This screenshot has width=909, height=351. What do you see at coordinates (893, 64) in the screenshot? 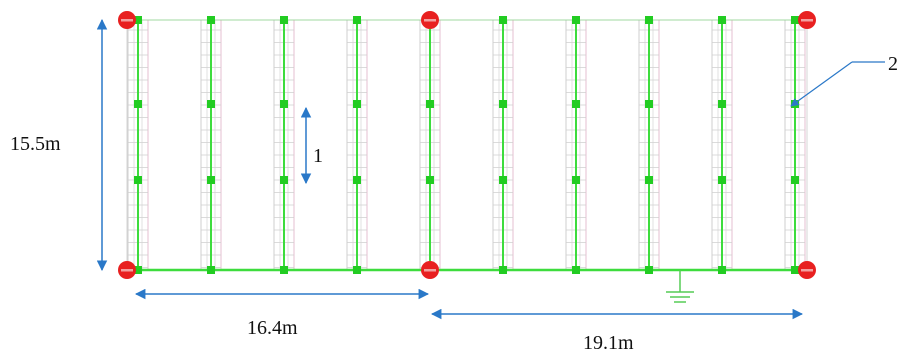
I see `marker-2-label: 2` at bounding box center [893, 64].